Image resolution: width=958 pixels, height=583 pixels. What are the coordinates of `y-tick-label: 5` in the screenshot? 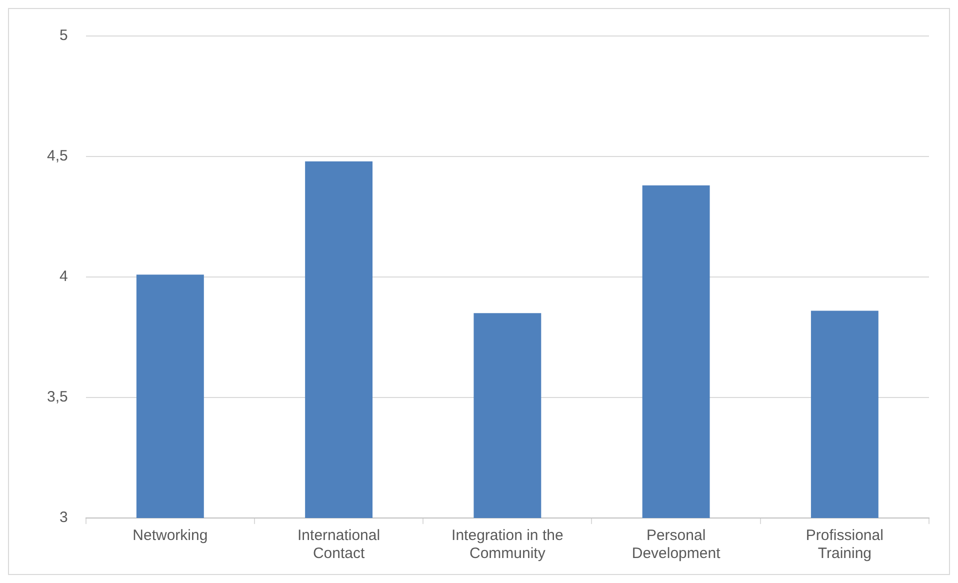 It's located at (64, 35).